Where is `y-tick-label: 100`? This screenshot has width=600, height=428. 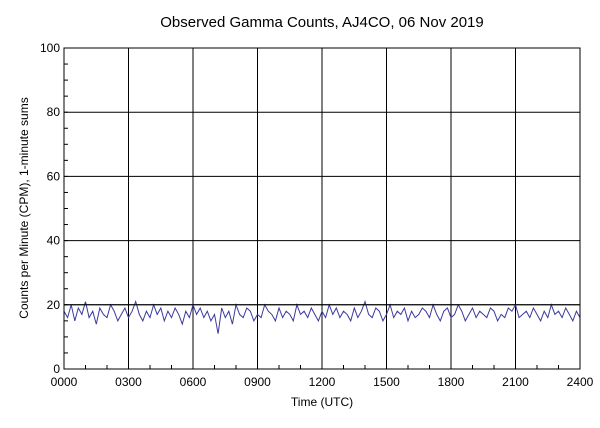
y-tick-label: 100 is located at coordinates (50, 48).